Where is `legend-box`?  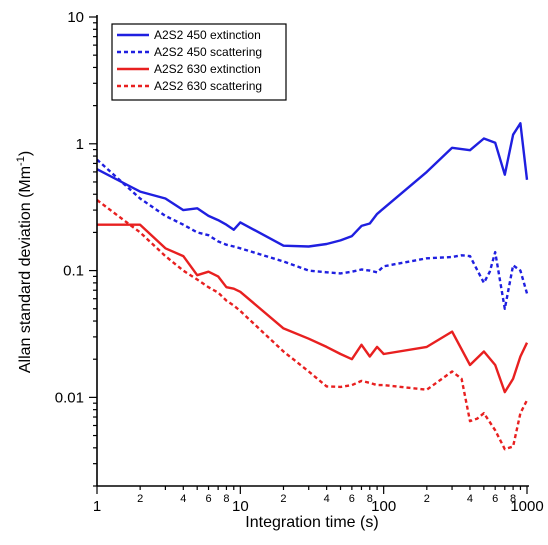
legend-box is located at coordinates (199, 62).